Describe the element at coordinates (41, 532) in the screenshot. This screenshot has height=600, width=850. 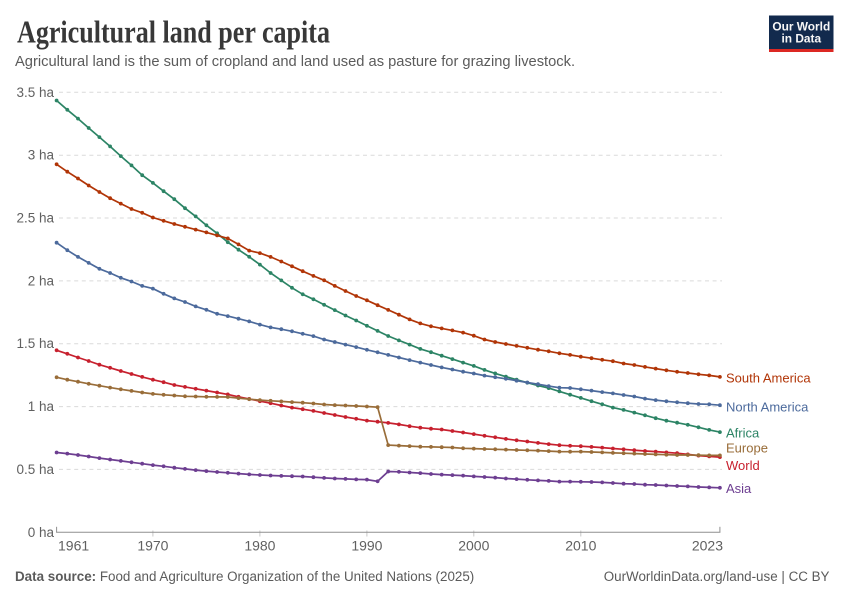
I see `svg-text: 0 ha` at that location.